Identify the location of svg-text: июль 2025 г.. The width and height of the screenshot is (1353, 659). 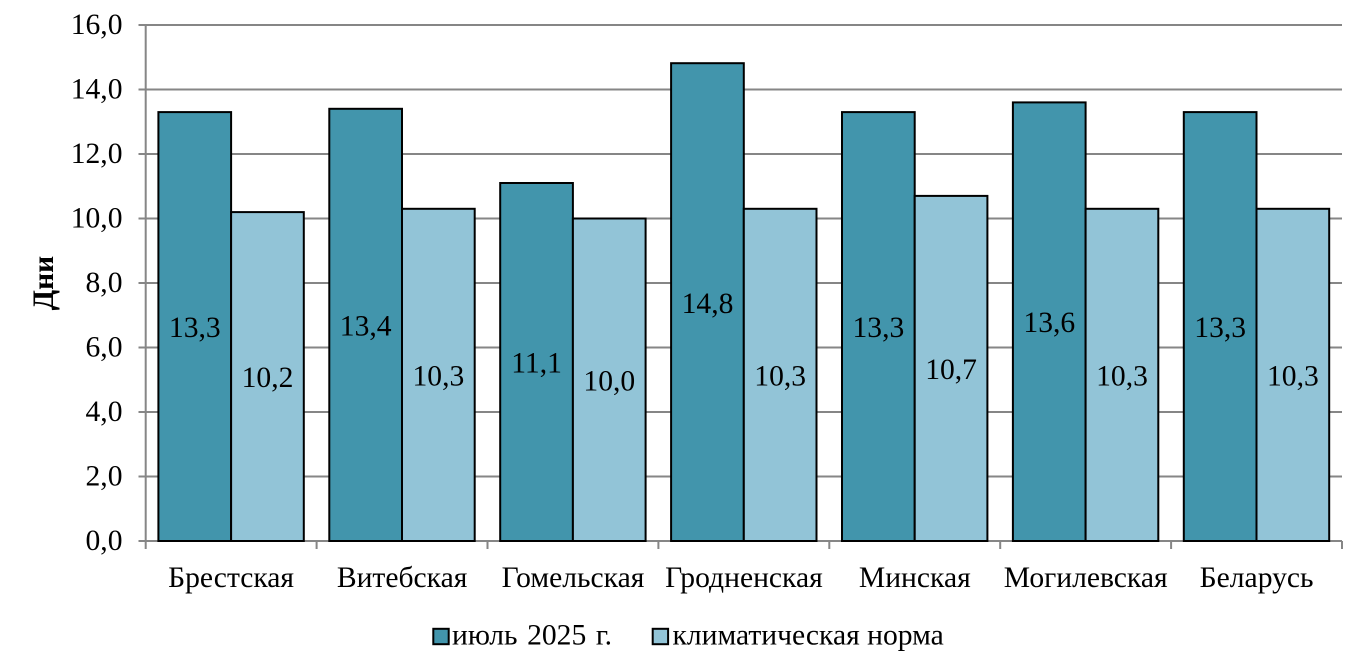
(532, 636).